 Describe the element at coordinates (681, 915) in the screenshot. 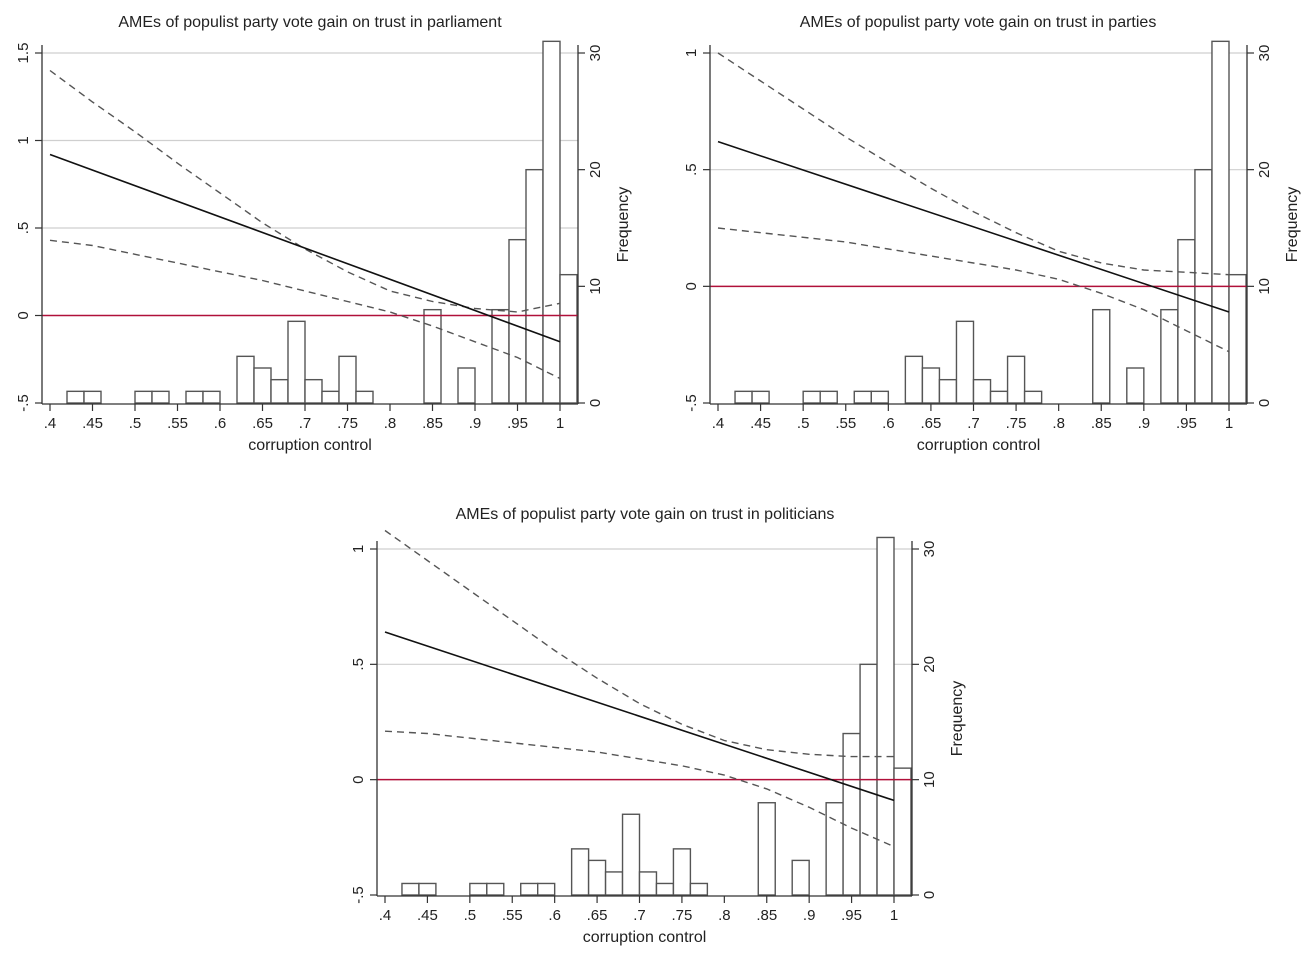

I see `x-tick-label: .75` at that location.